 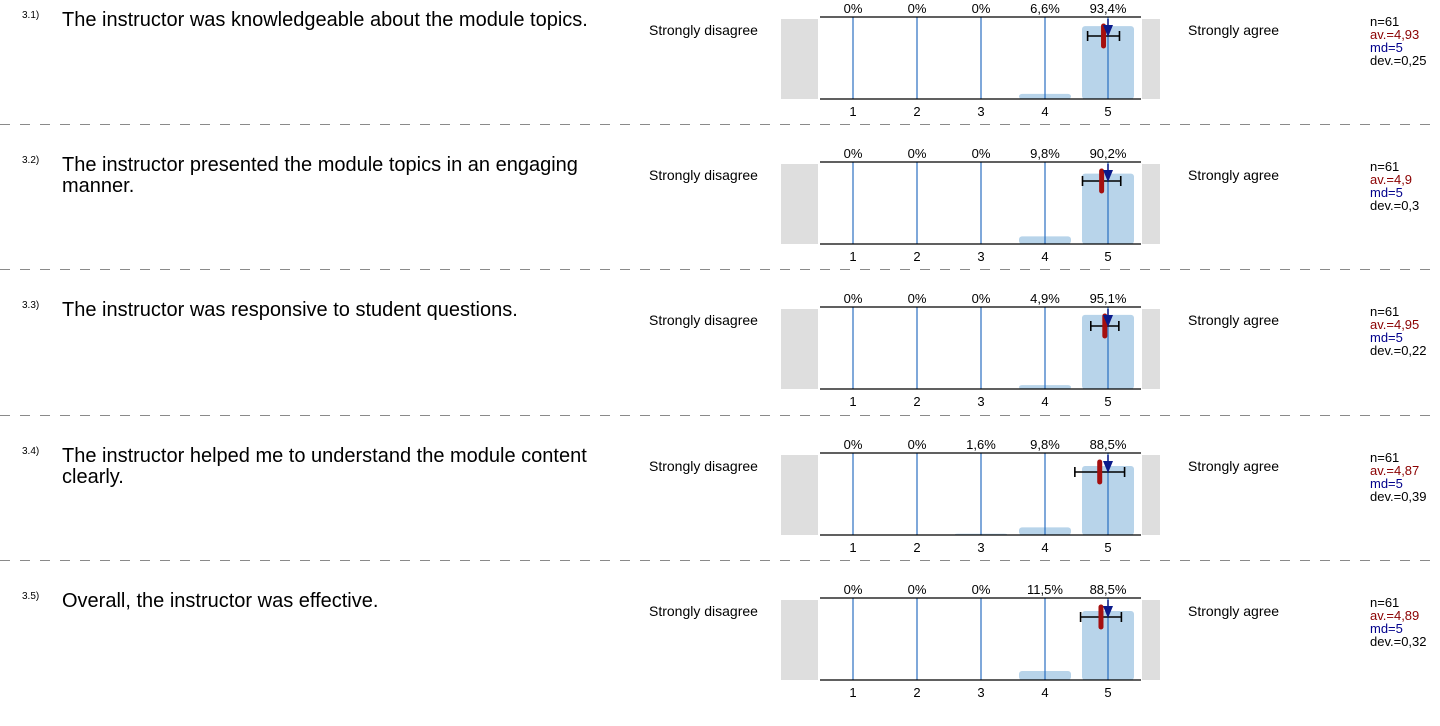 I want to click on percent-label: 11,5%, so click(x=1045, y=589).